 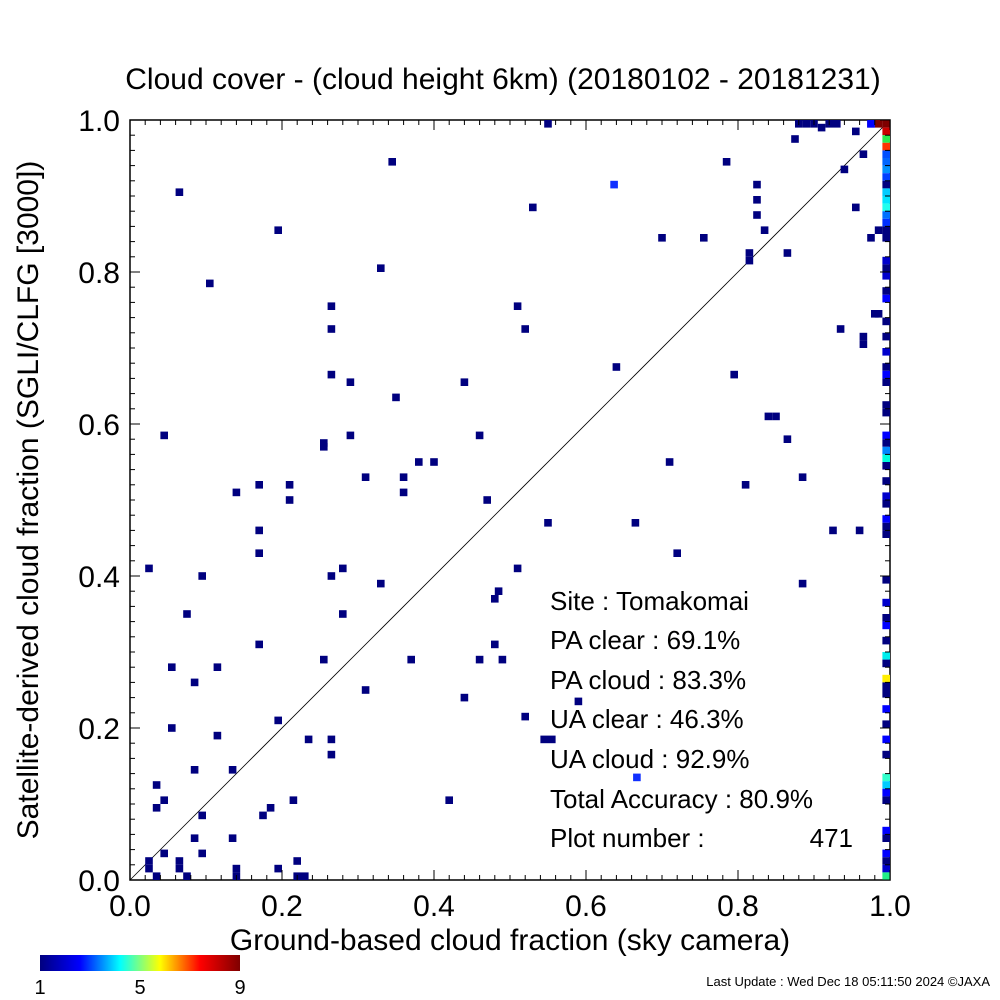 I want to click on stats-total-accuracy: Total Accuracy : 80.9%, so click(x=681, y=799).